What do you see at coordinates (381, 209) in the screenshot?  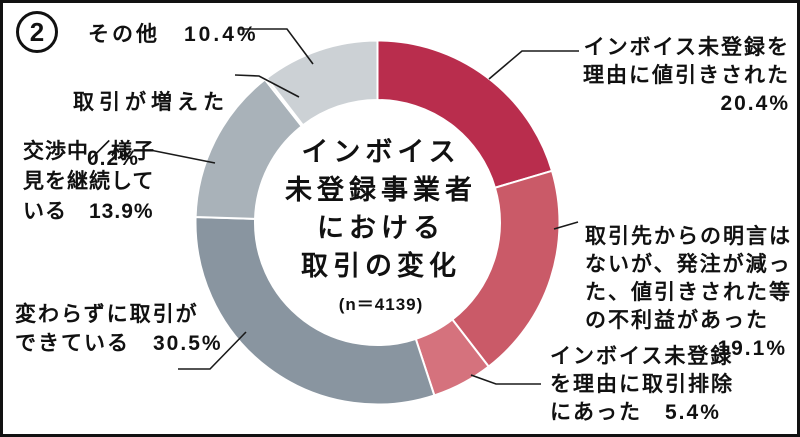 I see `chart-title: インボイス 未登録事業者 における 取引の変化` at bounding box center [381, 209].